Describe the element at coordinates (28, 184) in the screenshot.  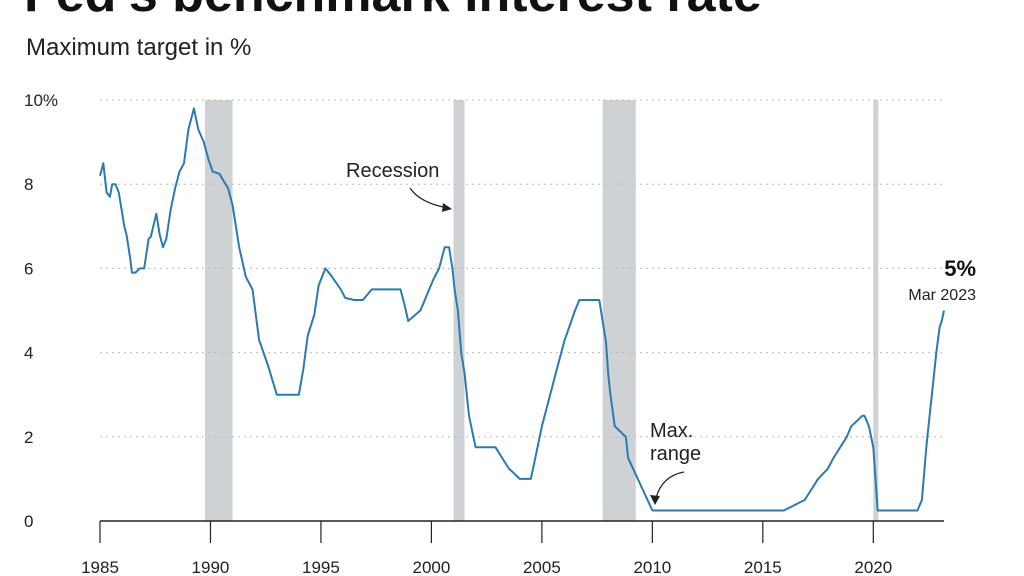
I see `y-tick-label: 8` at that location.